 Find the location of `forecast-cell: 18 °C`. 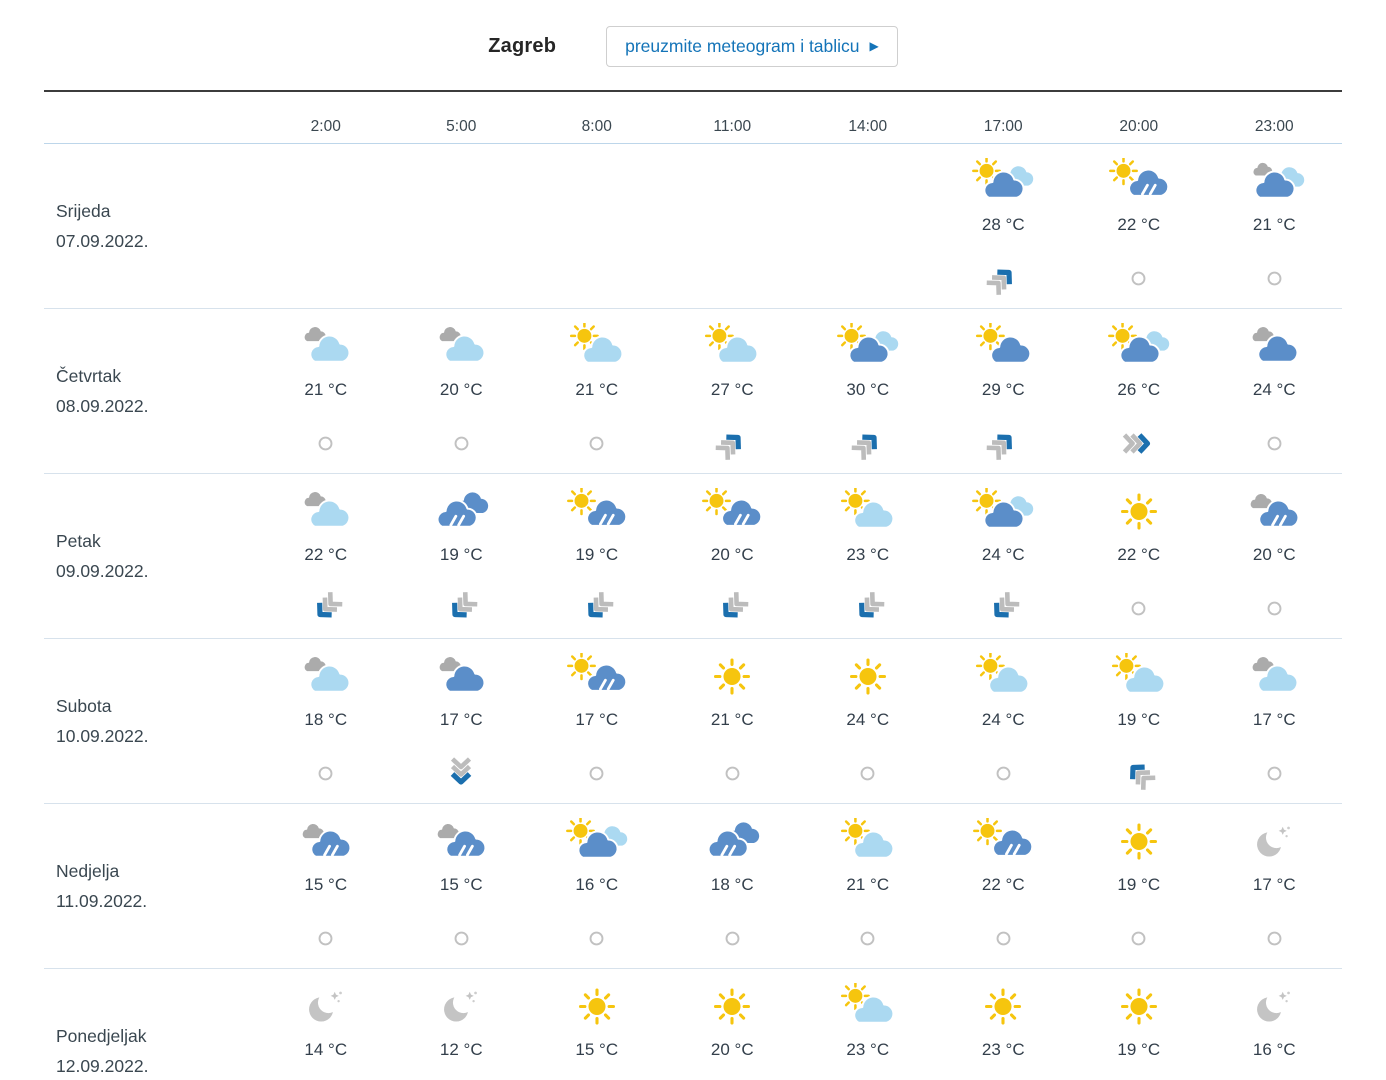

forecast-cell: 18 °C is located at coordinates (733, 886).